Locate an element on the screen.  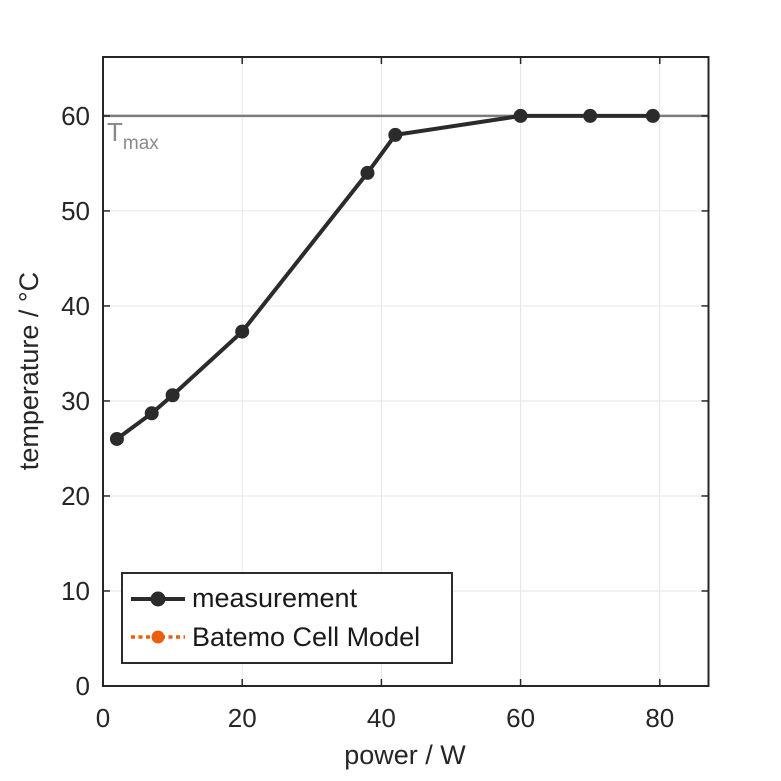
tmax-annotation: Tmax is located at coordinates (133, 135).